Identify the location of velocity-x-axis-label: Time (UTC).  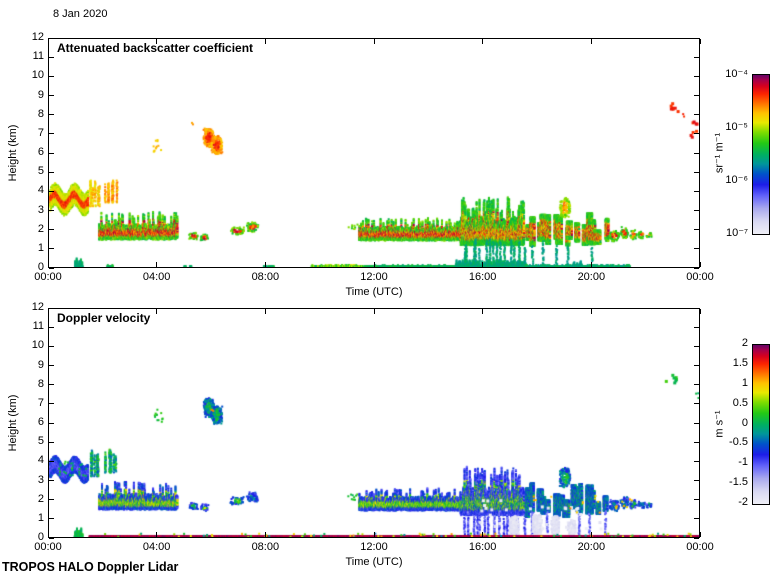
(374, 562).